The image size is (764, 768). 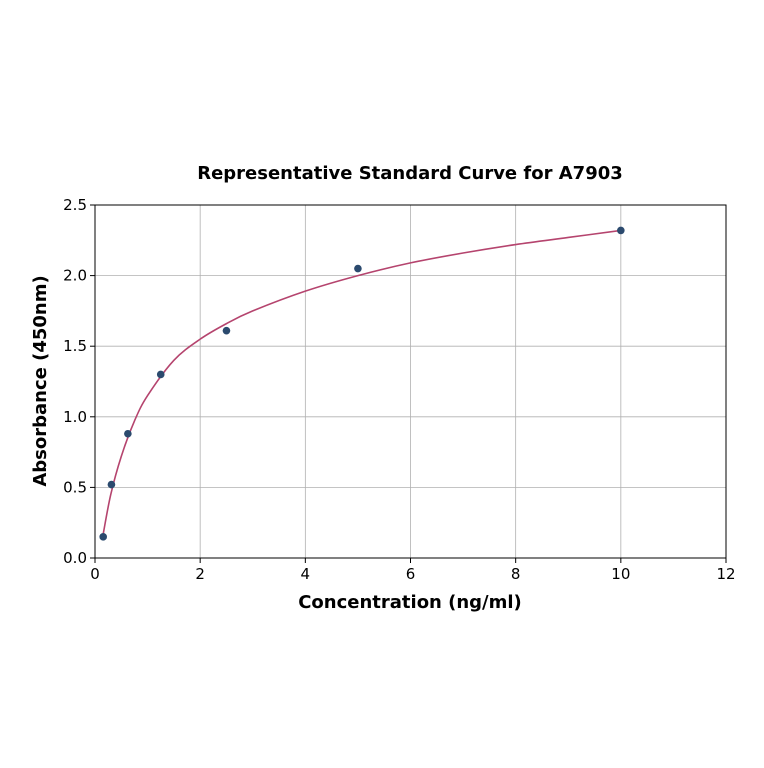 I want to click on y-axis-ticks: 0.0 0.5 1.0 1.5 2.0 2.5, so click(x=79, y=381).